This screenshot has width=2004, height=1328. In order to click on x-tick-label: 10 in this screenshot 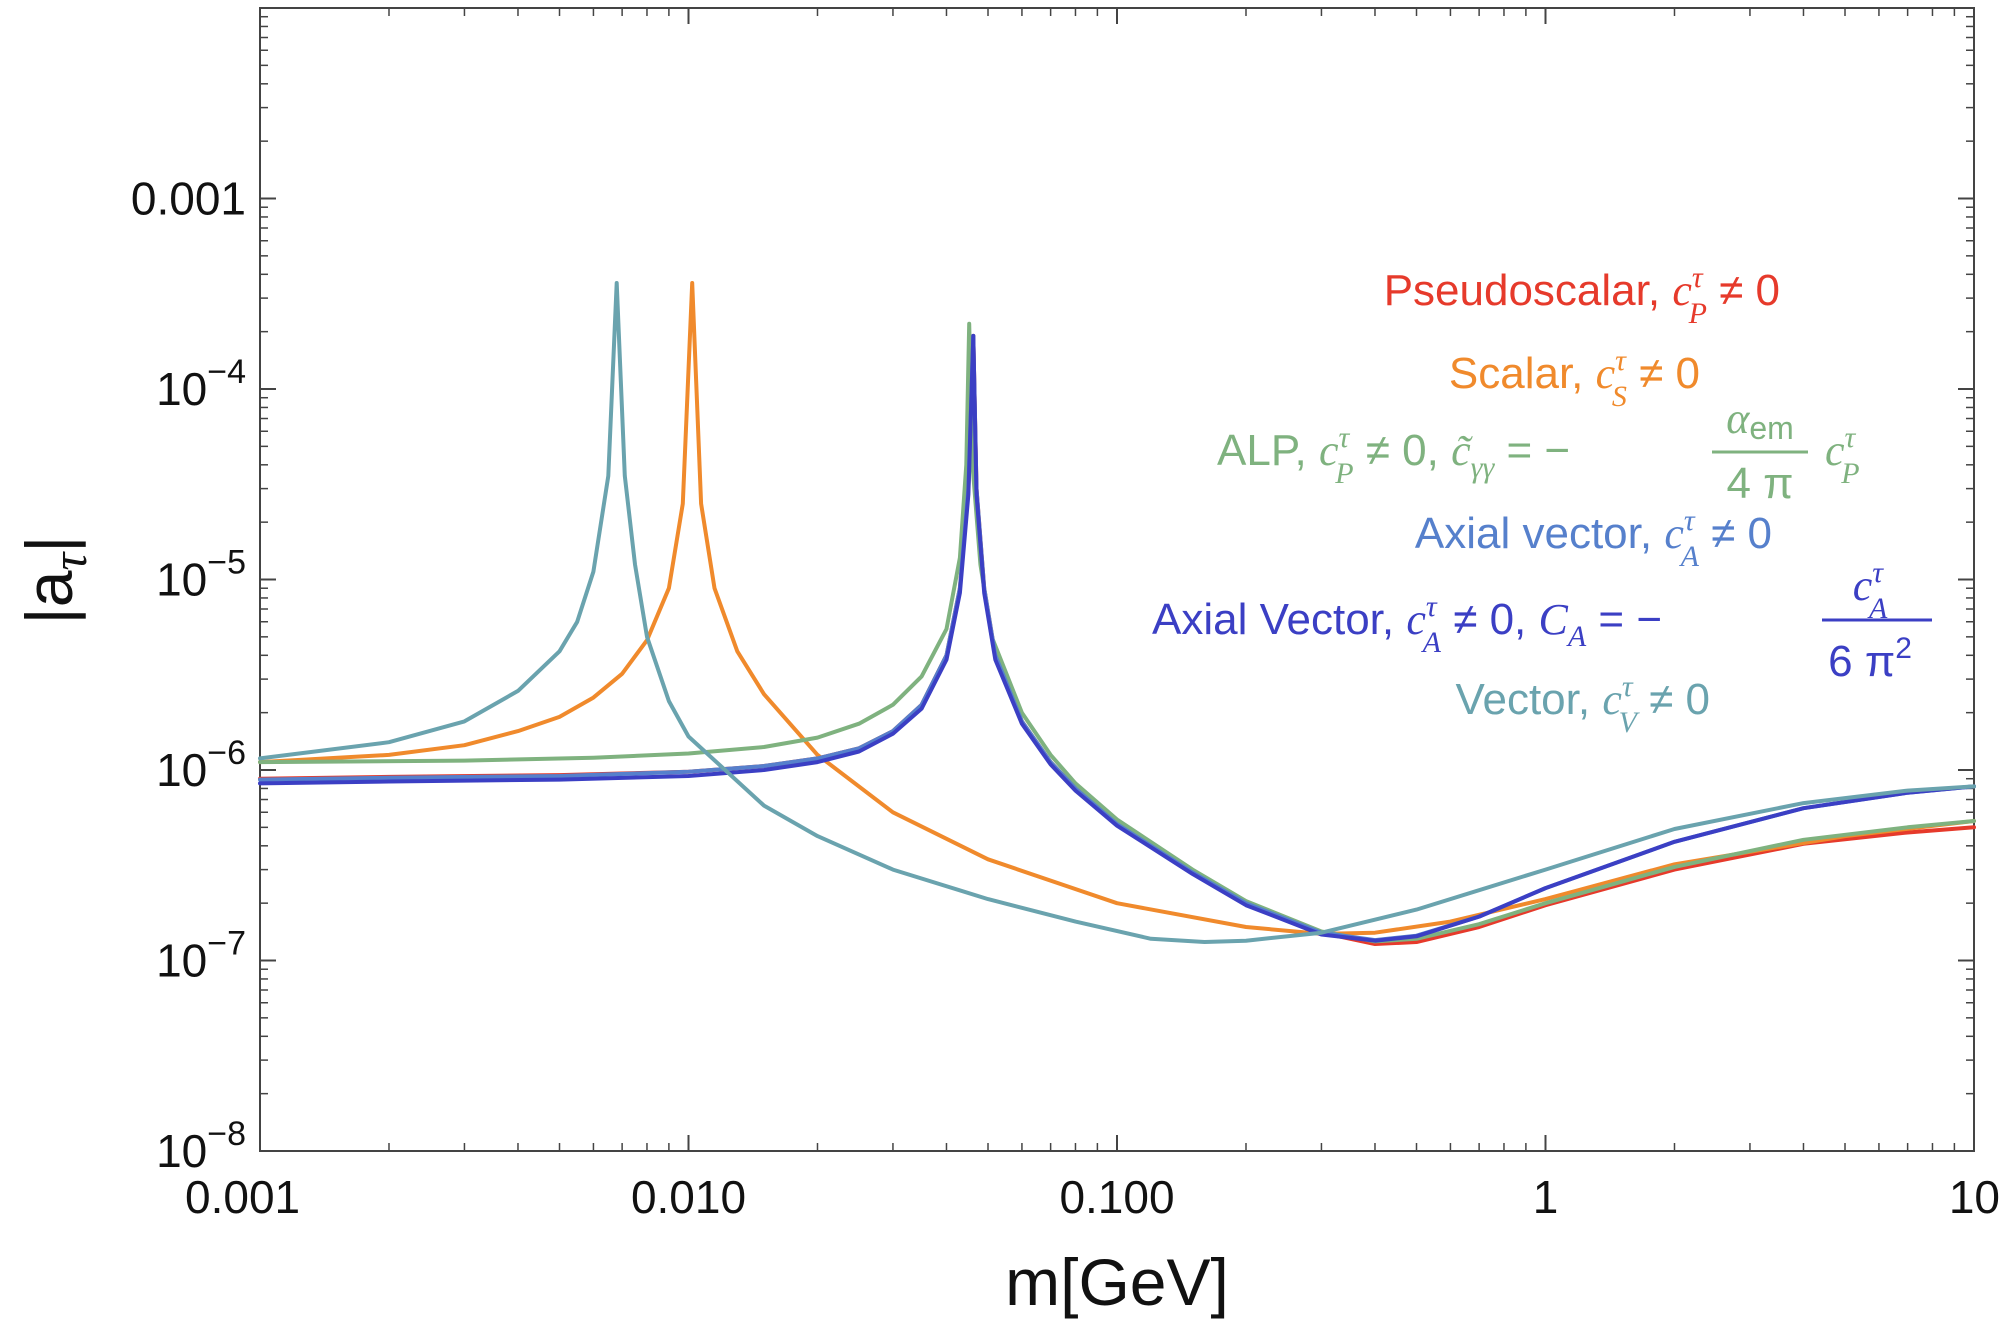, I will do `click(1974, 1197)`.